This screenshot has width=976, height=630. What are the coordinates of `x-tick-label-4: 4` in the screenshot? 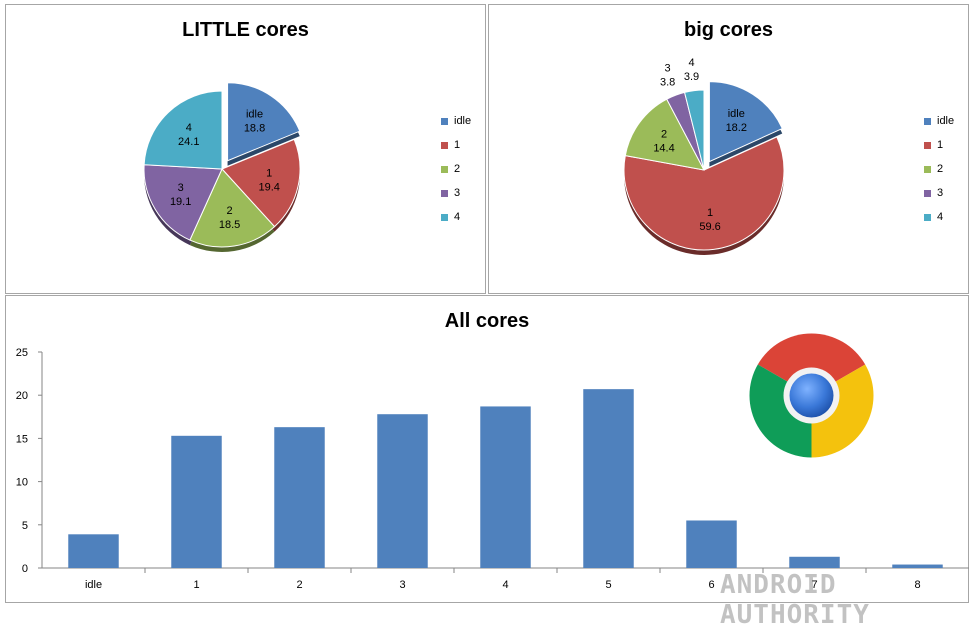 It's located at (505, 585).